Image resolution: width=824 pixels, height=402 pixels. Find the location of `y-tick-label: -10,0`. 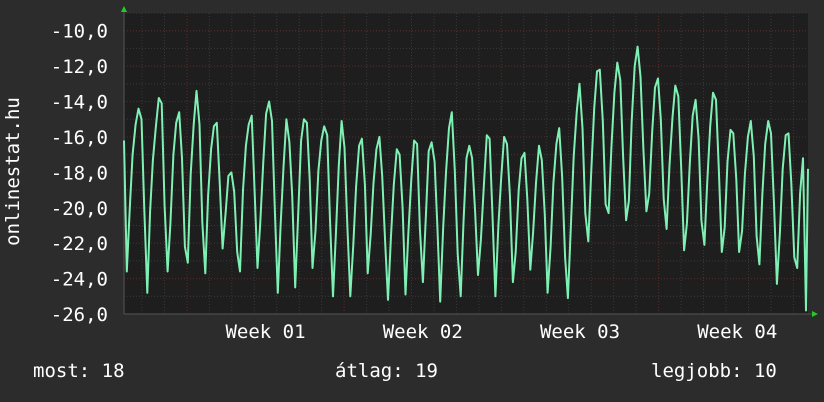

y-tick-label: -10,0 is located at coordinates (79, 32).